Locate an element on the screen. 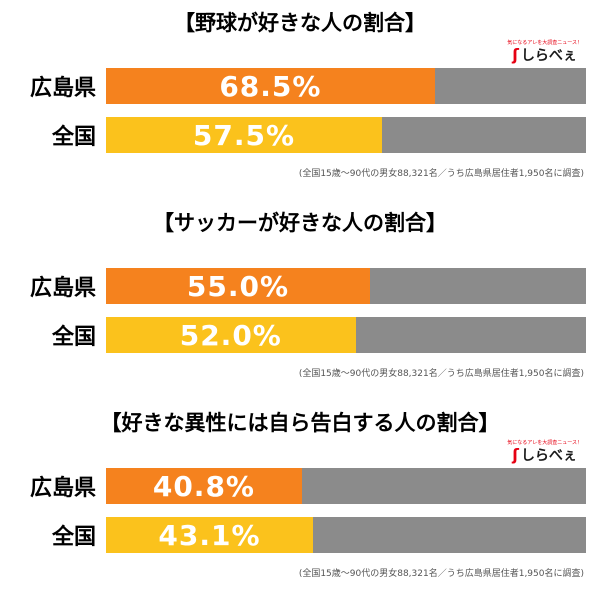  chart-title: 【サッカーが好きな人の割合】 is located at coordinates (300, 223).